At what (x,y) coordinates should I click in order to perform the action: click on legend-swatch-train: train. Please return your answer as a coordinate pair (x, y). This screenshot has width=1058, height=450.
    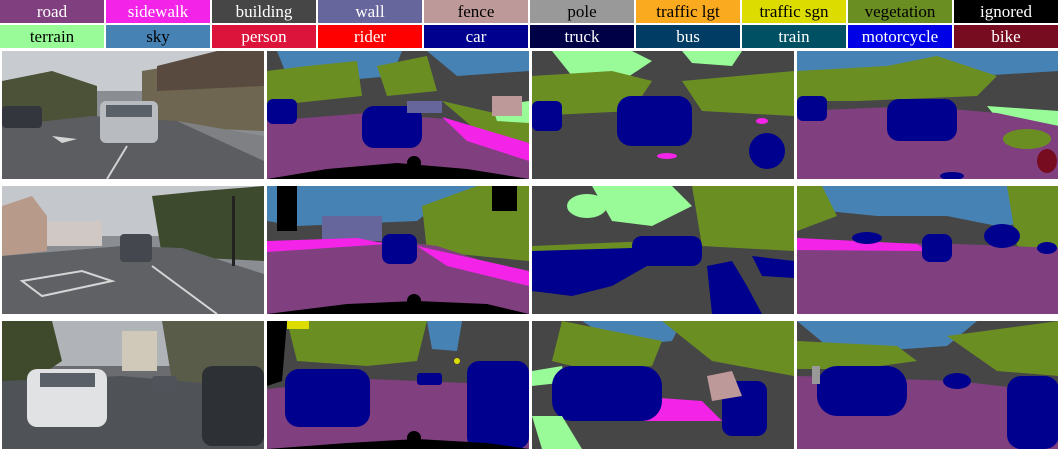
    Looking at the image, I should click on (794, 36).